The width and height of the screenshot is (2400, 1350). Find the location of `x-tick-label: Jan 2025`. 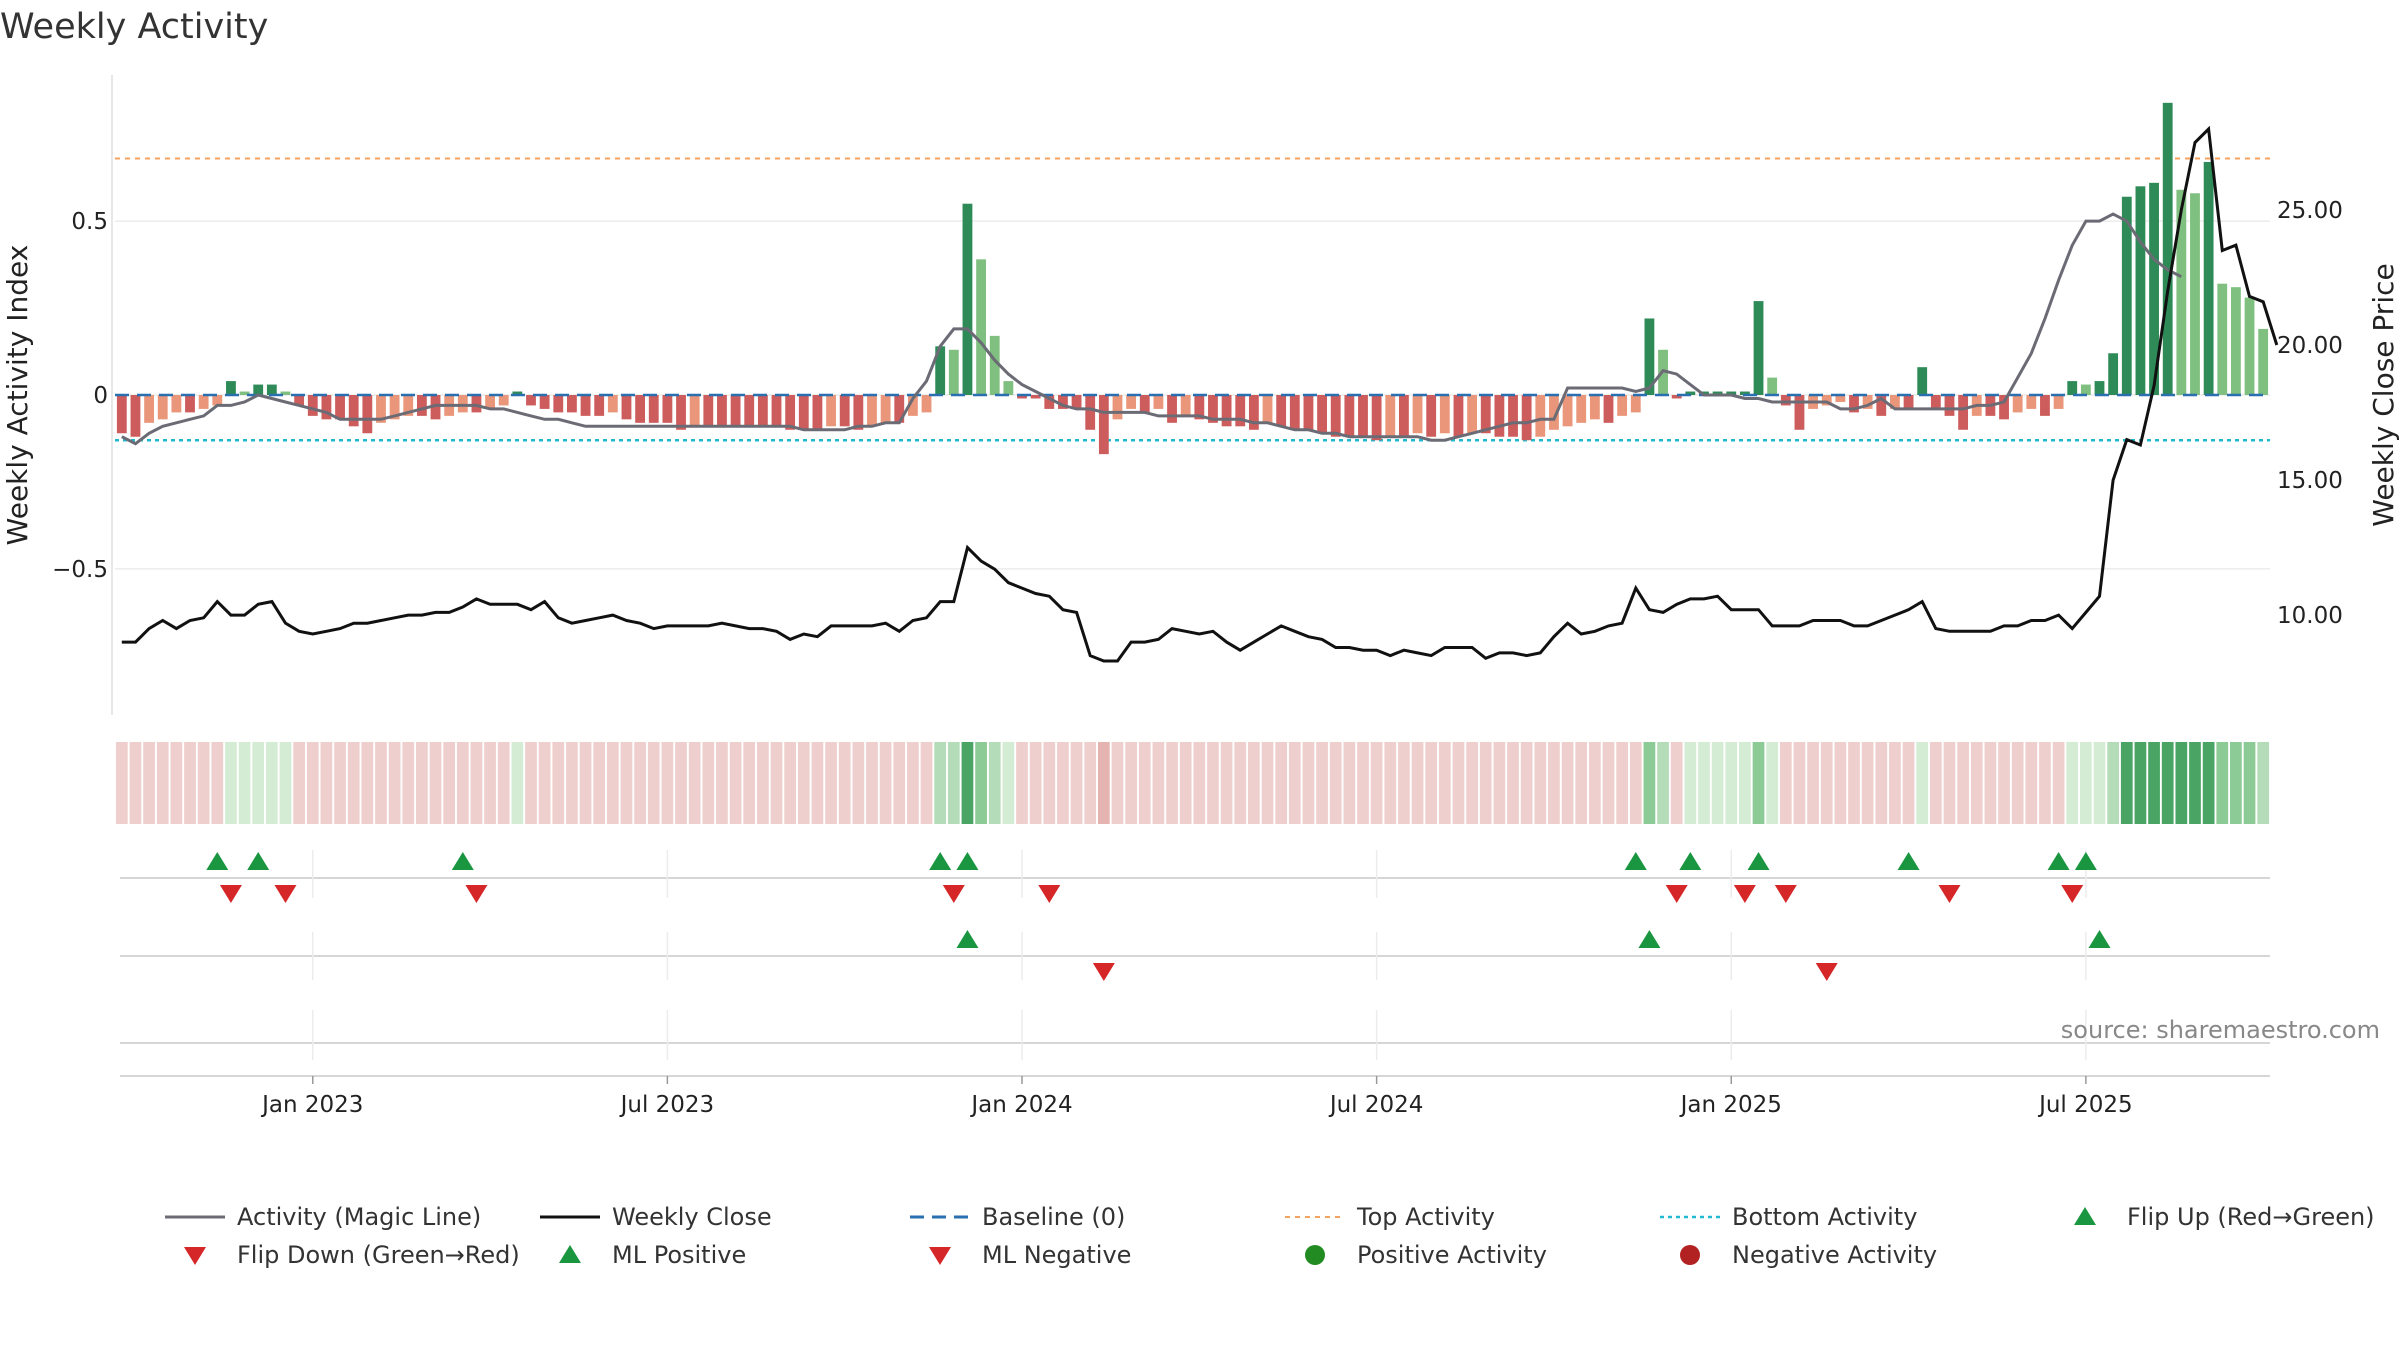

x-tick-label: Jan 2025 is located at coordinates (1730, 1105).